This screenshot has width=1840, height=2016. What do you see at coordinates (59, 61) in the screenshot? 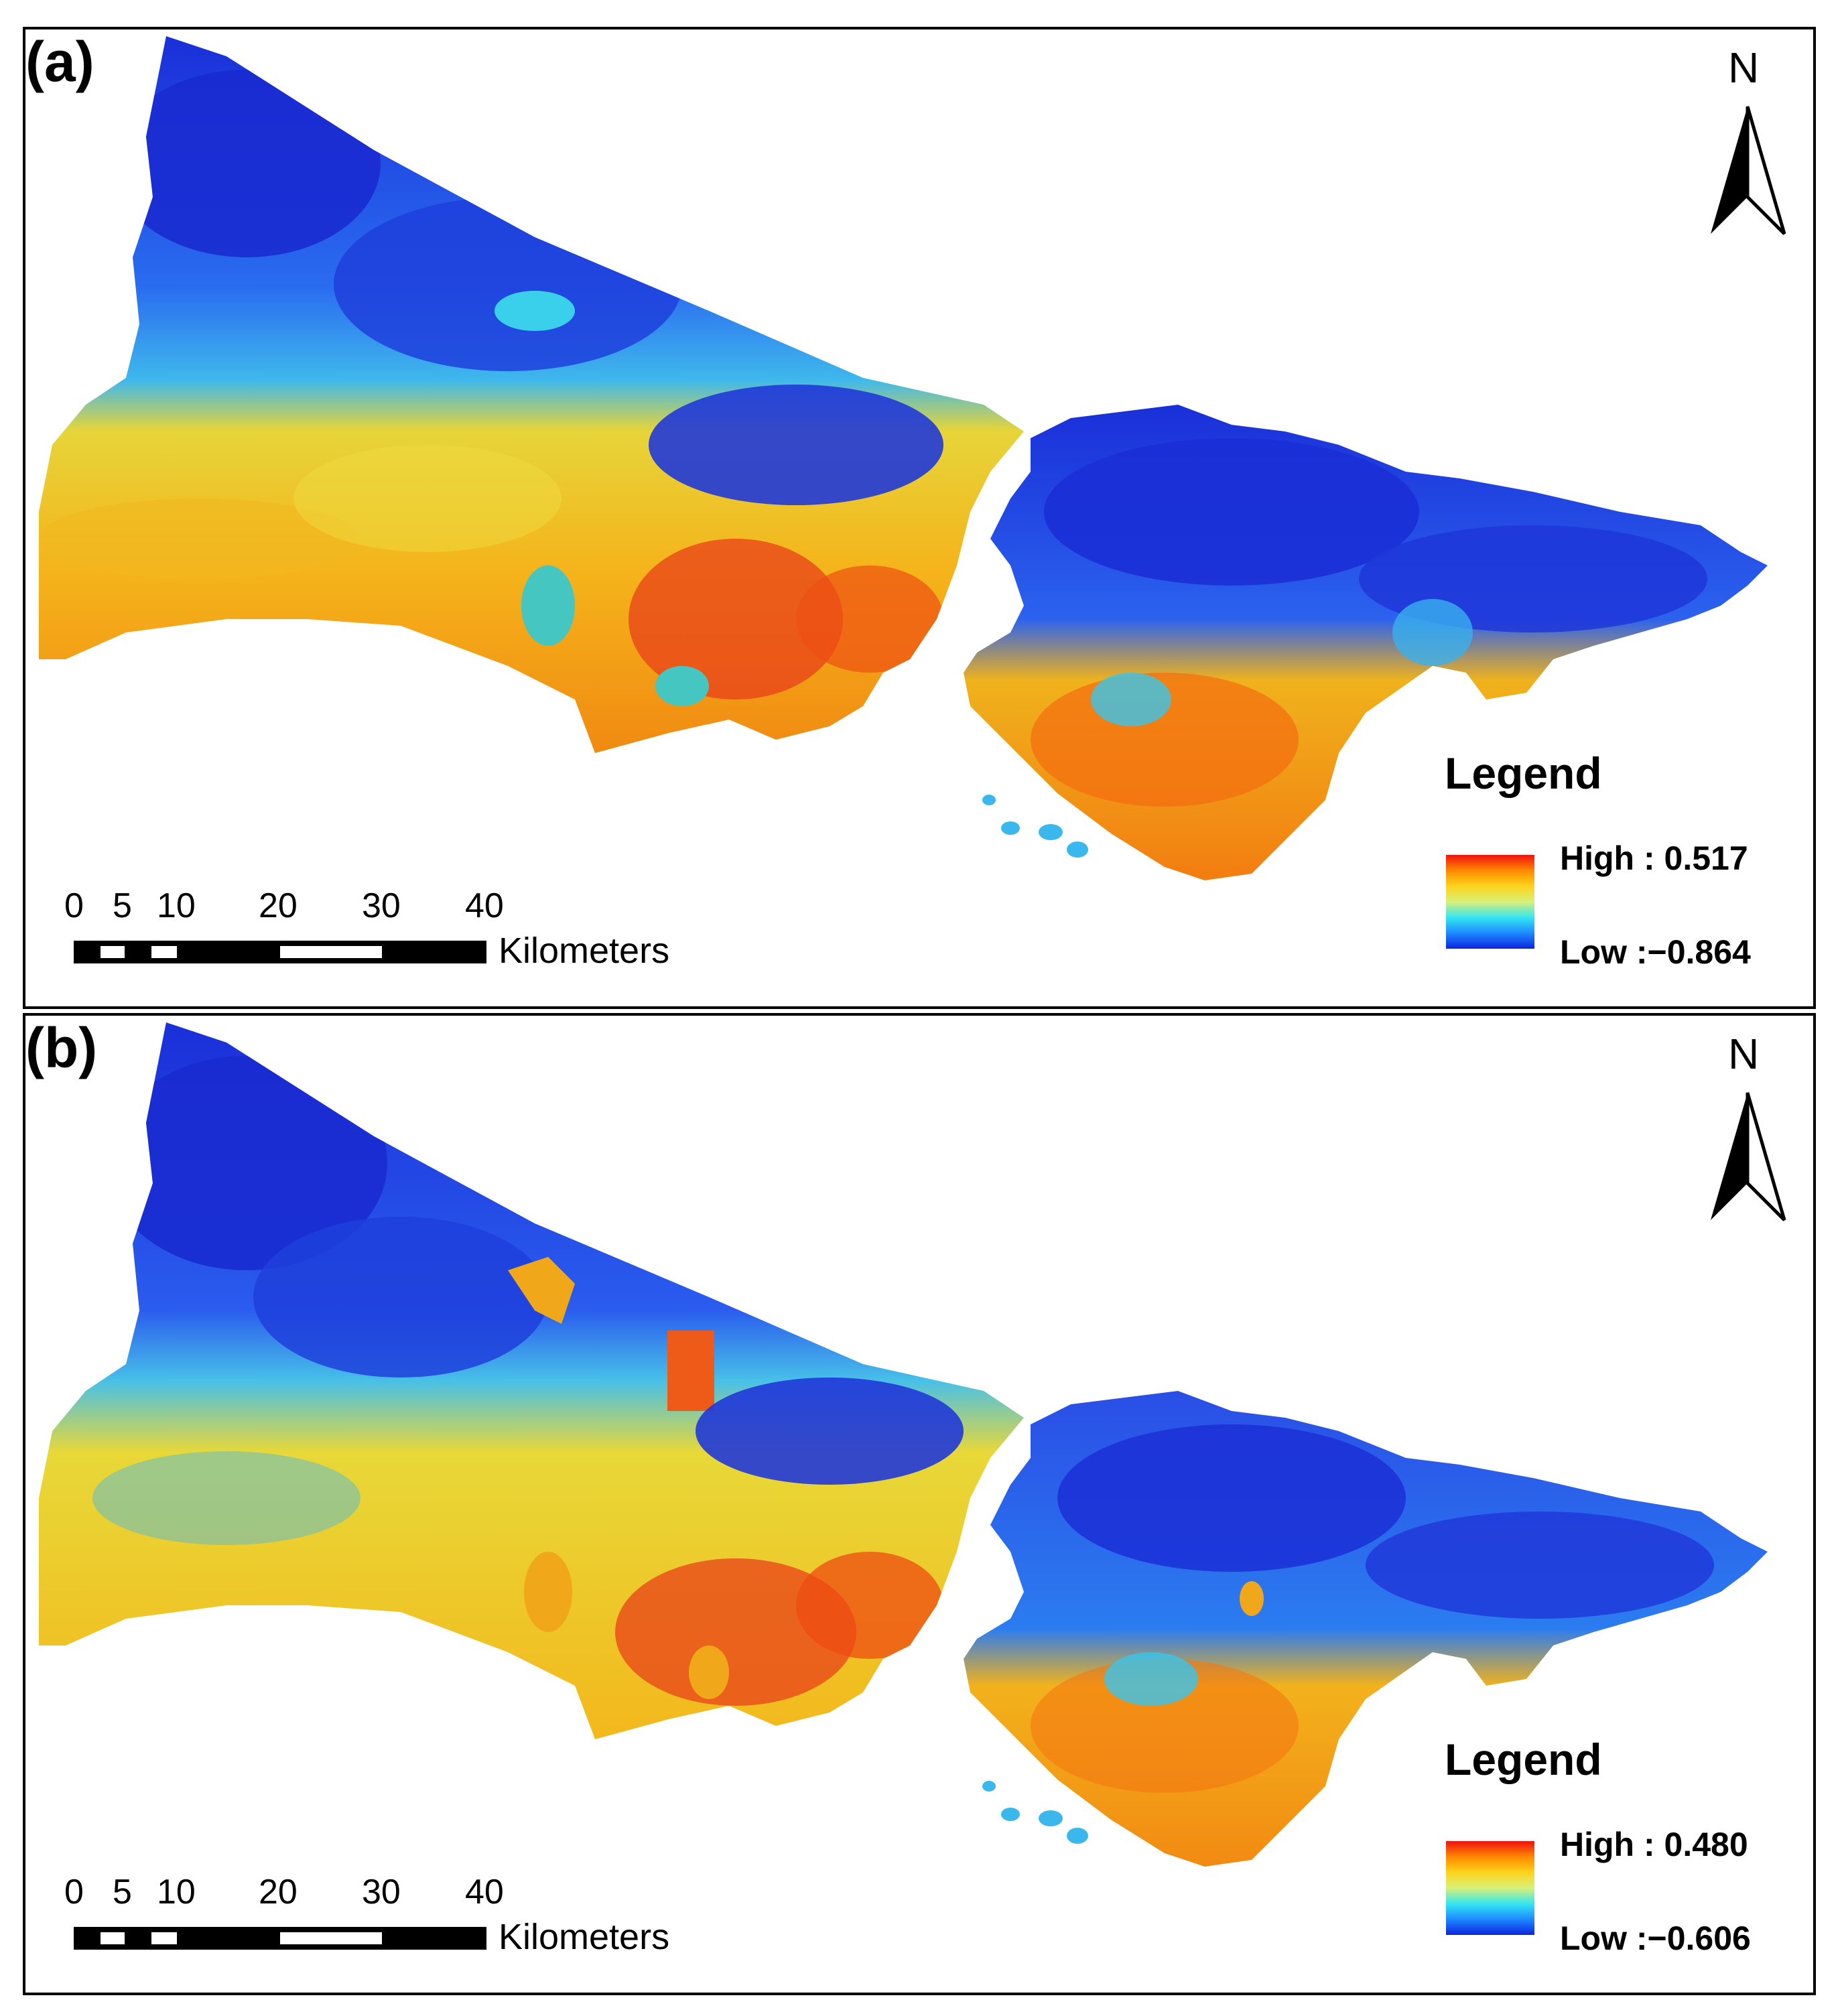
I see `panel-label: (a)` at bounding box center [59, 61].